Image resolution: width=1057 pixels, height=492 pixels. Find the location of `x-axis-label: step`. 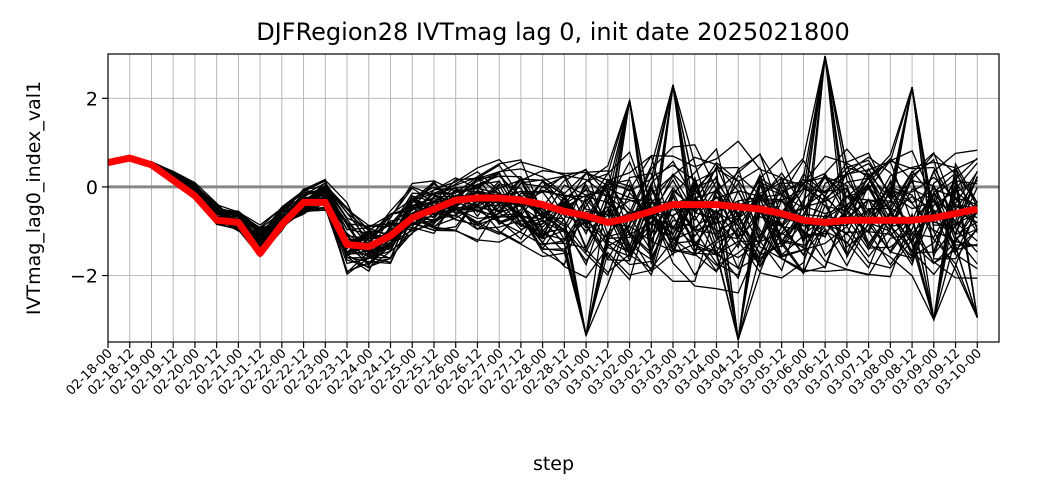

x-axis-label: step is located at coordinates (553, 464).